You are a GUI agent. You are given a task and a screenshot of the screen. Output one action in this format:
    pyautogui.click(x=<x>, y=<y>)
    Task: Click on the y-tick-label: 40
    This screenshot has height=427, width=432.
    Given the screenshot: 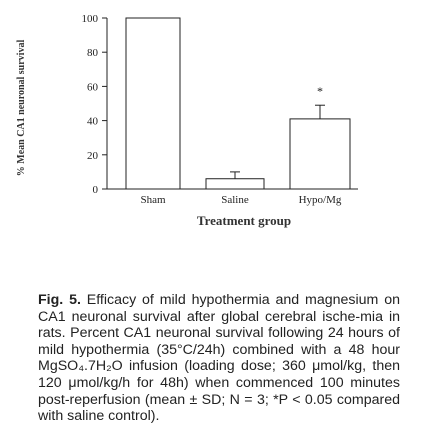 What is the action you would take?
    pyautogui.click(x=93, y=122)
    